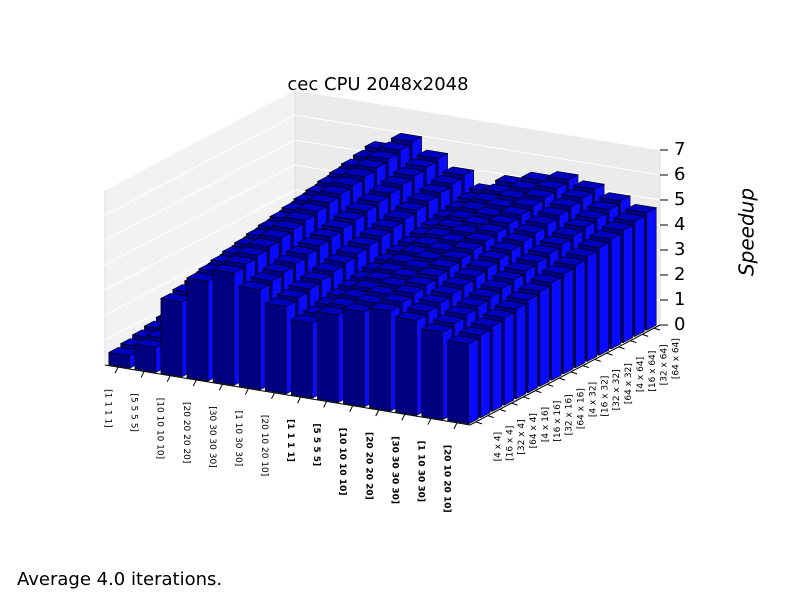 Image resolution: width=800 pixels, height=600 pixels. Describe the element at coordinates (679, 299) in the screenshot. I see `z-tick-label: 1` at that location.